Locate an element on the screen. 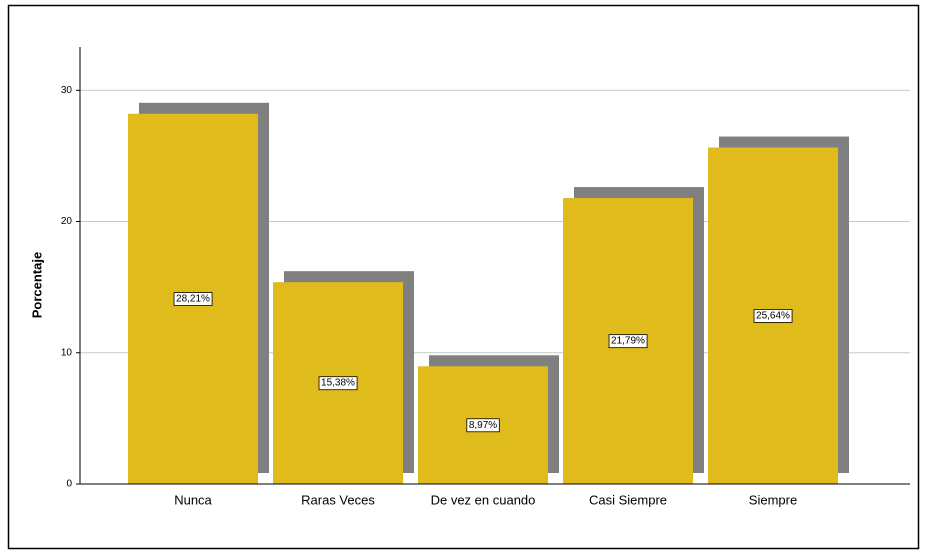 This screenshot has height=555, width=927. x-tick-label: Siempre is located at coordinates (773, 499).